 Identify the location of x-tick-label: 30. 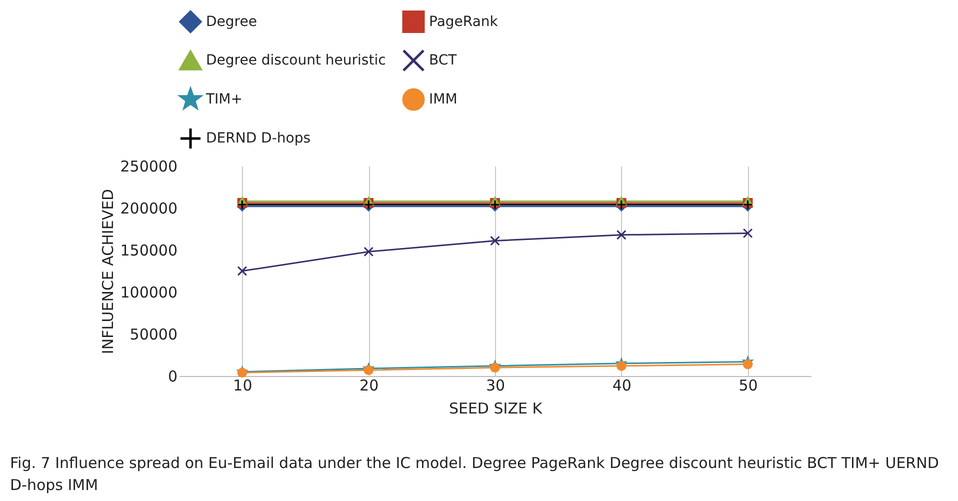
(496, 385).